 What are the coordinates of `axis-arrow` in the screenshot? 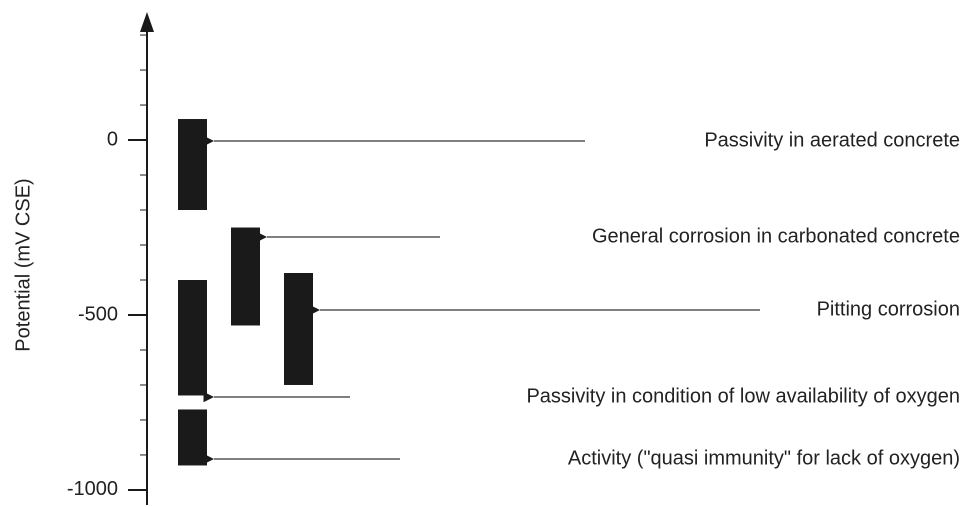 It's located at (147, 22).